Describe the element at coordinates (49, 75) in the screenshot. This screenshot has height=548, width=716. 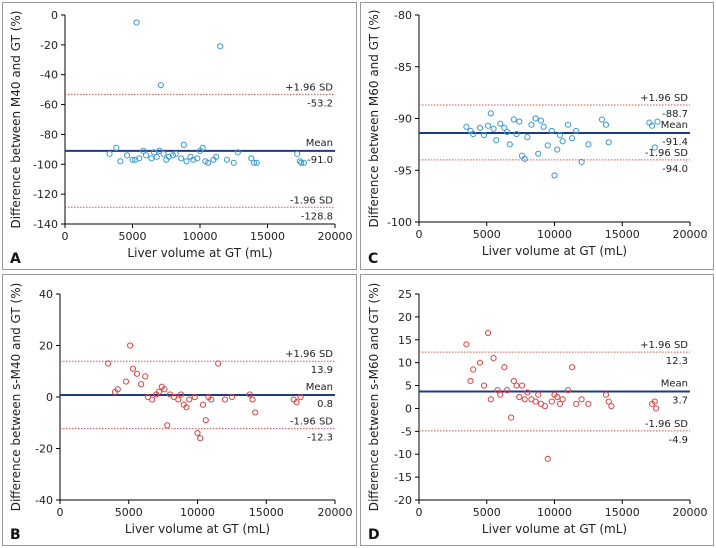
I see `y-tick-label: -40` at that location.